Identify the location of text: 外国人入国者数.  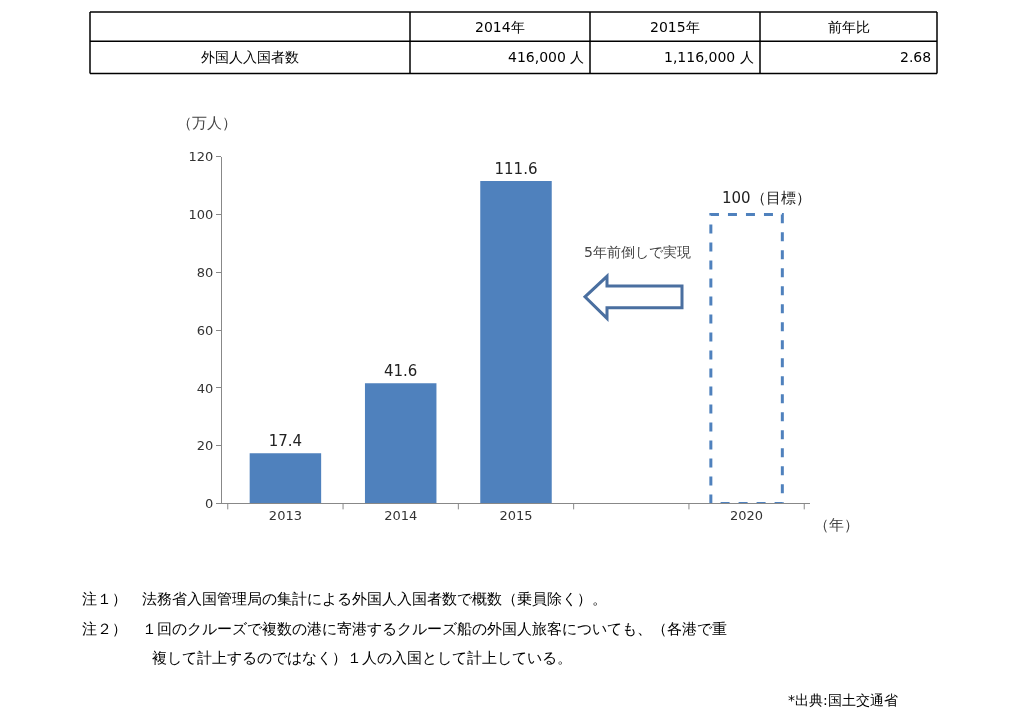
(250, 57).